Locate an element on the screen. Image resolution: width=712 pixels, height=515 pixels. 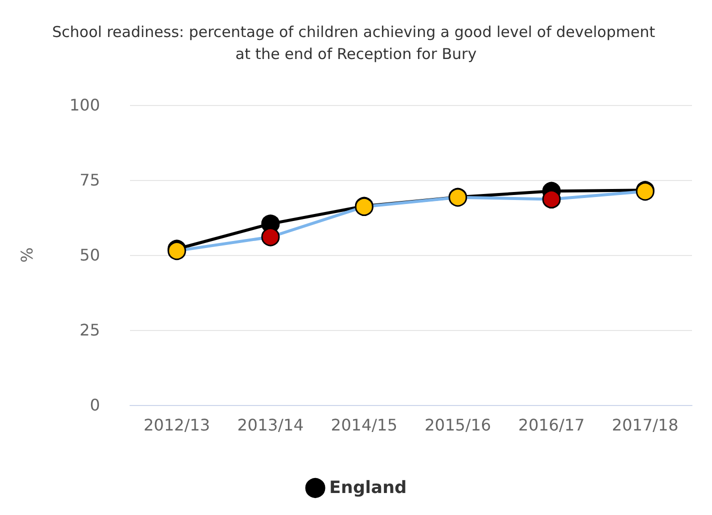
y-axis-title: % is located at coordinates (27, 255).